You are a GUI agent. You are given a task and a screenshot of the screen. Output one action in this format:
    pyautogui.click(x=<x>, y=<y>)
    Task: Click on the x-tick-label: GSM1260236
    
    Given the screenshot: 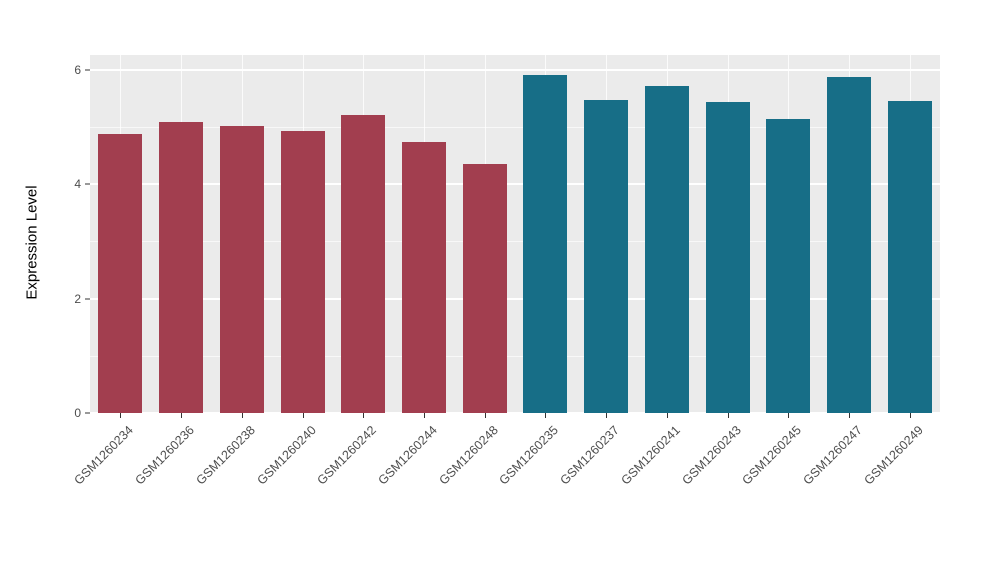 What is the action you would take?
    pyautogui.click(x=164, y=455)
    